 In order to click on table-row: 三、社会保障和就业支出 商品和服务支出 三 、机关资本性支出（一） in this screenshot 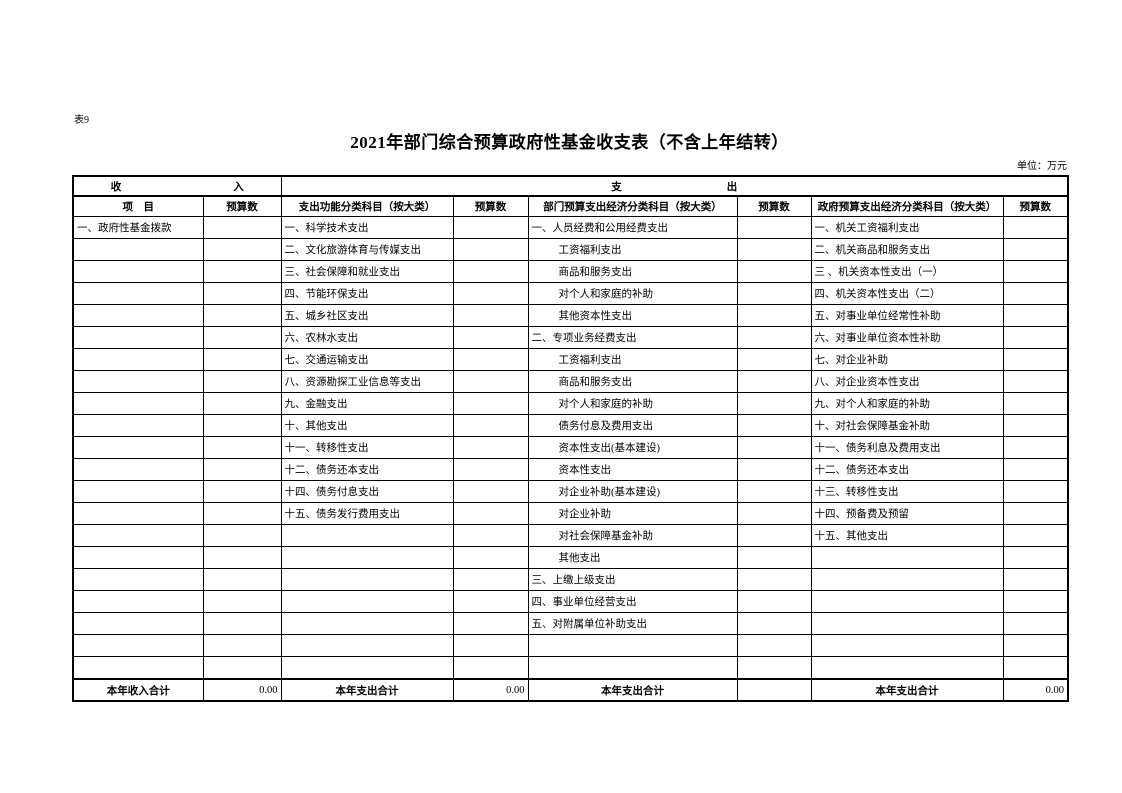, I will do `click(570, 271)`.